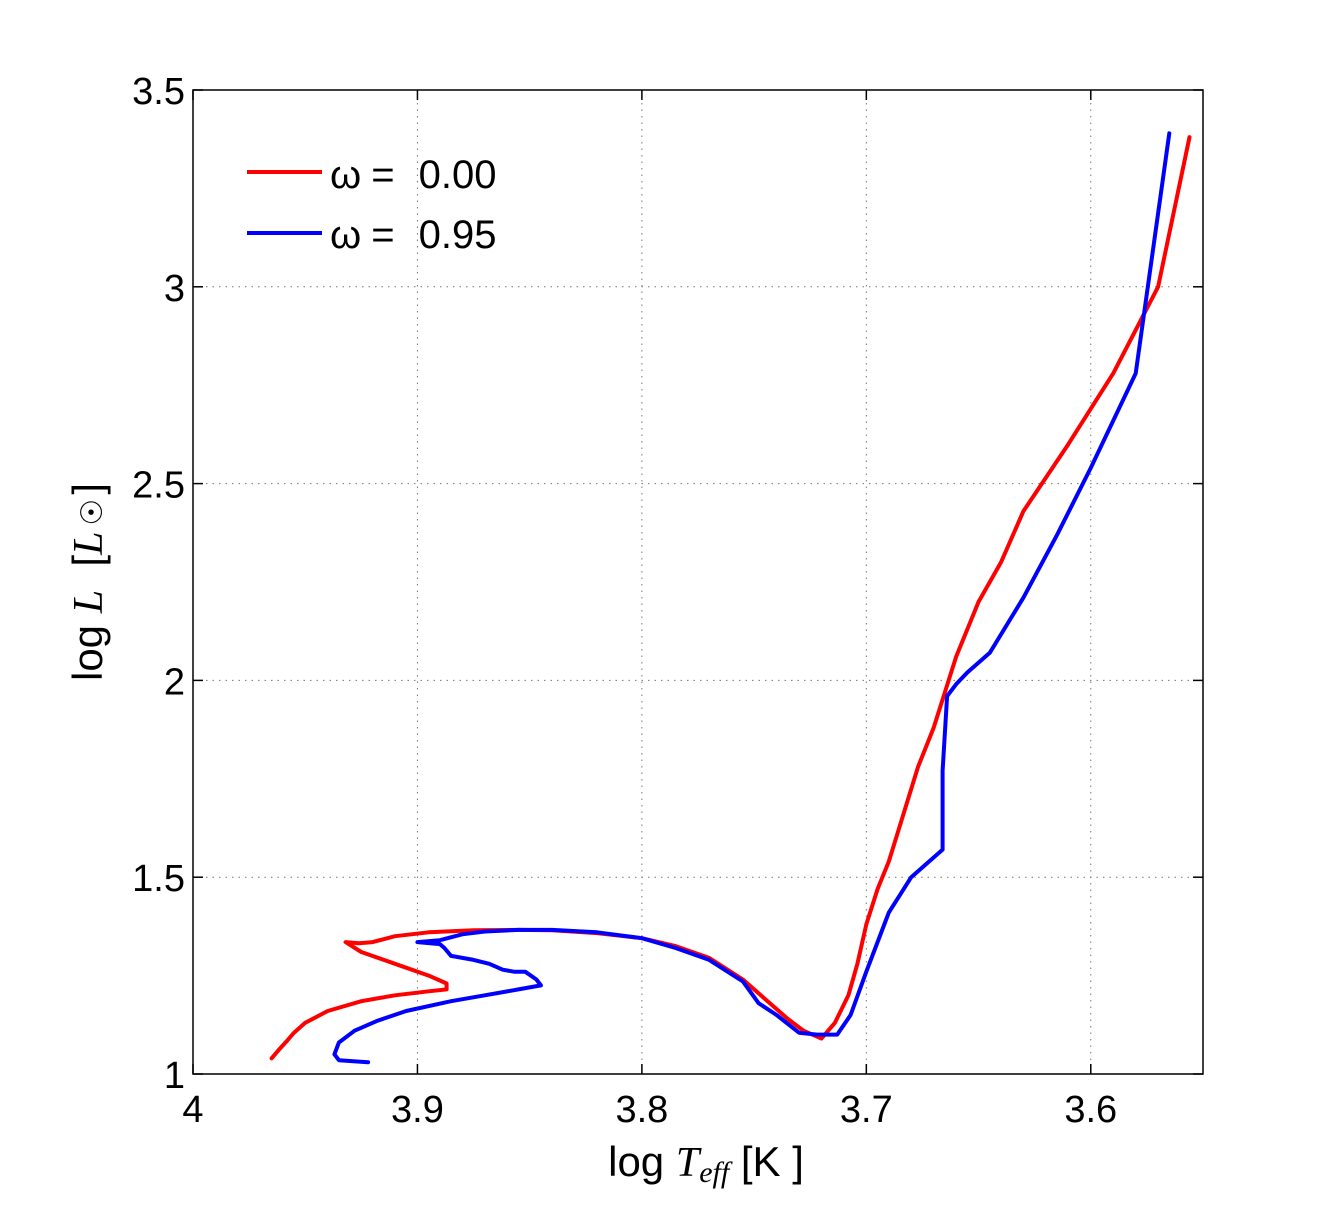 Image resolution: width=1329 pixels, height=1207 pixels. Describe the element at coordinates (371, 205) in the screenshot. I see `legend: ω = 0.00 ω = 0.95` at that location.